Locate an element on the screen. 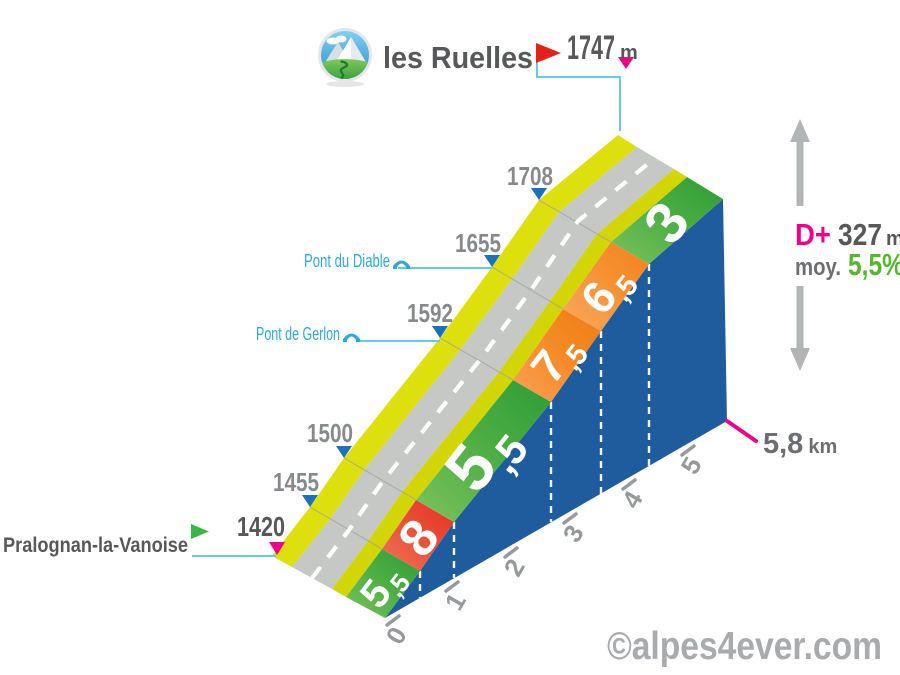 The height and width of the screenshot is (675, 900). mark-1655-triangle is located at coordinates (492, 261).